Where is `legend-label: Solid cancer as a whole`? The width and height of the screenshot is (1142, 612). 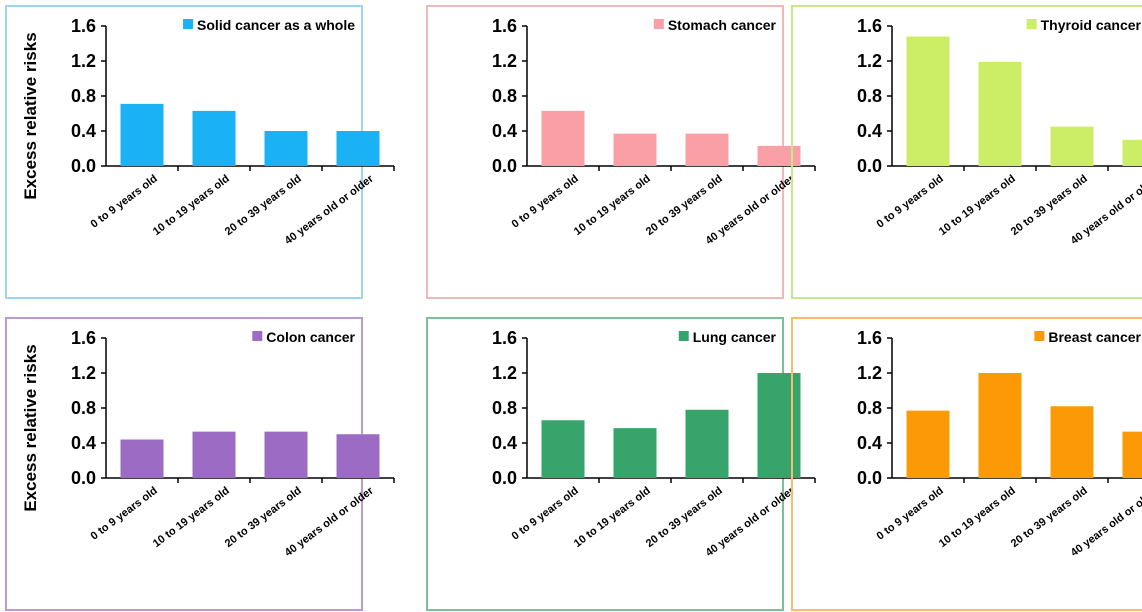
legend-label: Solid cancer as a whole is located at coordinates (276, 25).